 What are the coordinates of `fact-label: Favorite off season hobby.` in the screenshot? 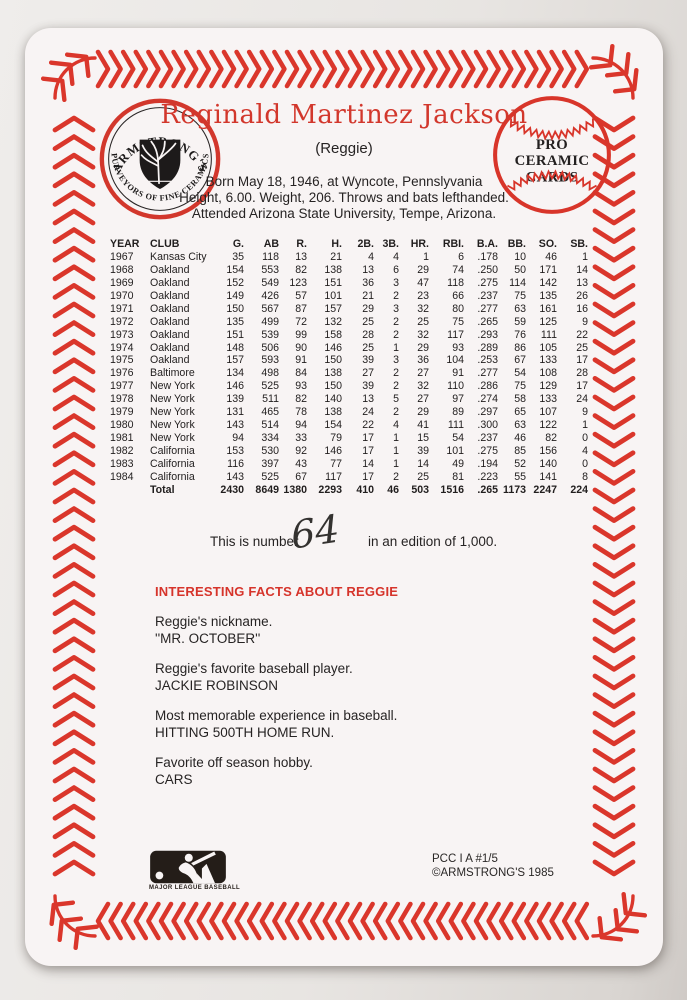 It's located at (234, 762).